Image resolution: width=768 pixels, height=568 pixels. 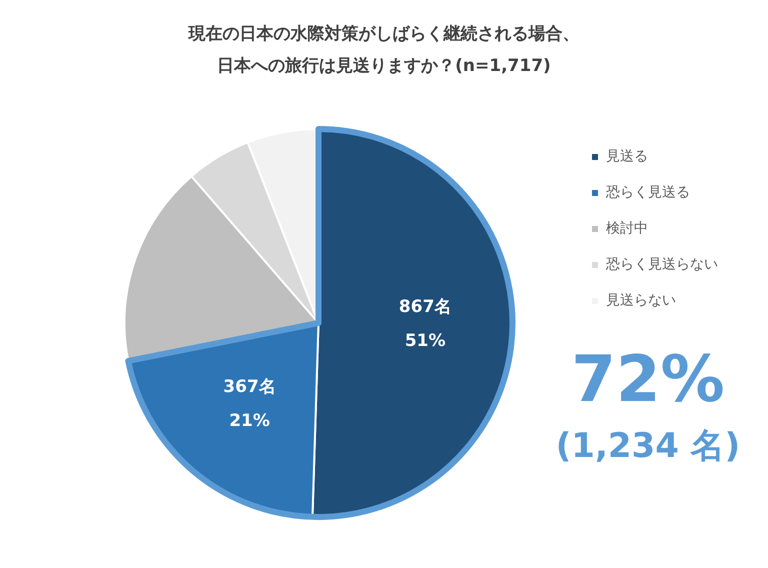 I want to click on legend-label: 見送る, so click(x=627, y=156).